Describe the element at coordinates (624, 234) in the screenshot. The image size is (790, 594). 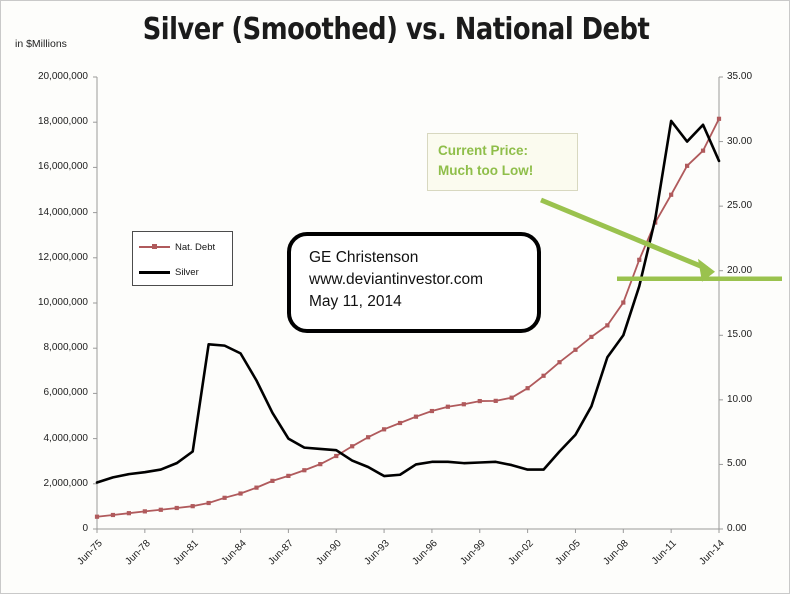
I see `annotation-arrow-shaft` at that location.